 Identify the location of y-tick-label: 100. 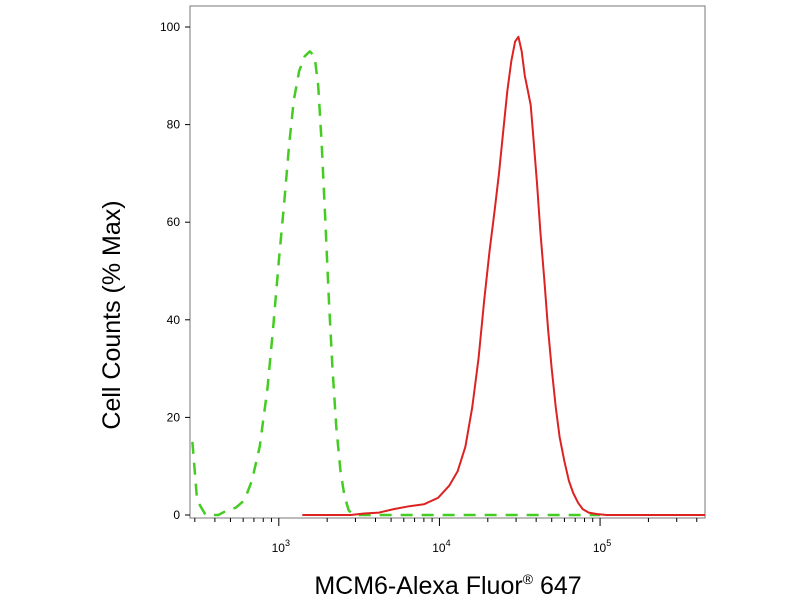
(170, 27).